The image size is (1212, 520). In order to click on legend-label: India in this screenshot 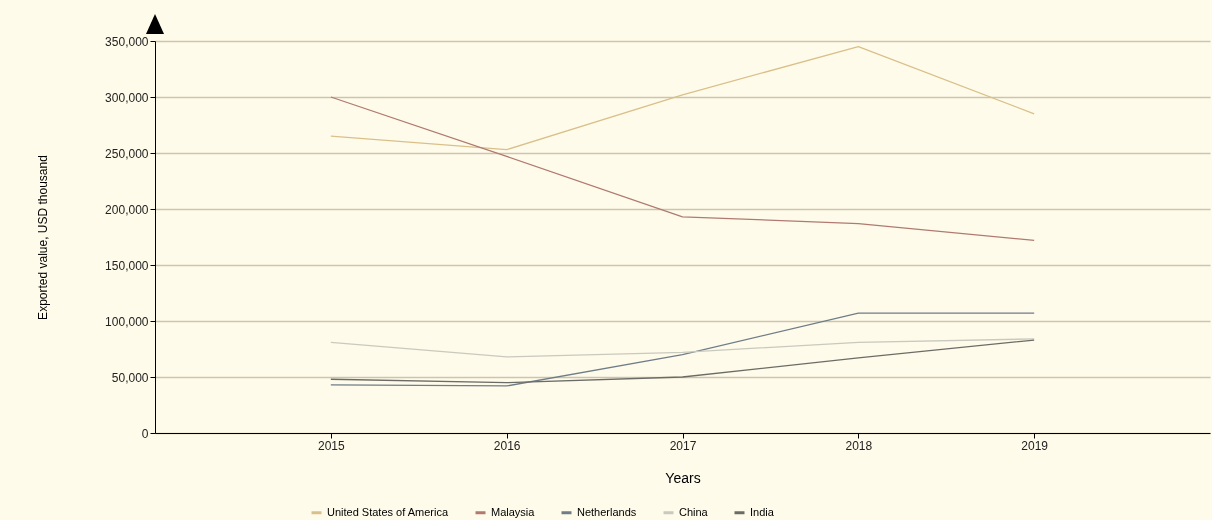, I will do `click(762, 511)`.